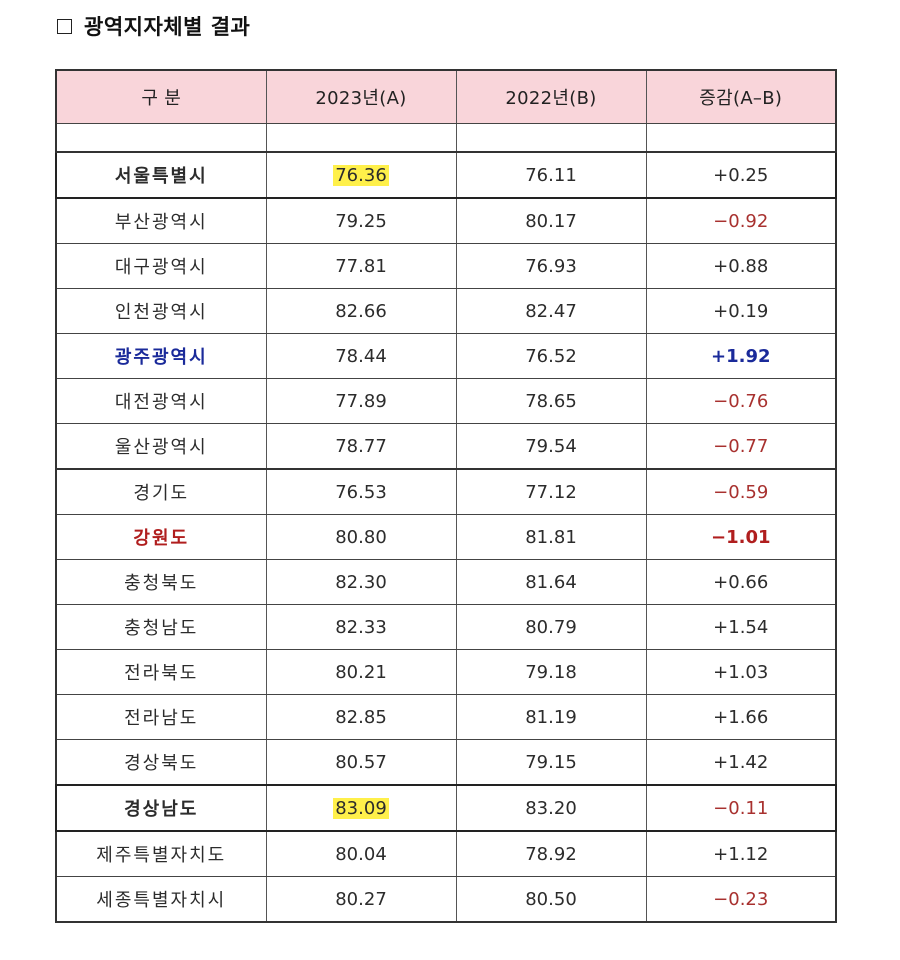  Describe the element at coordinates (361, 627) in the screenshot. I see `value-2023: 82.33` at that location.